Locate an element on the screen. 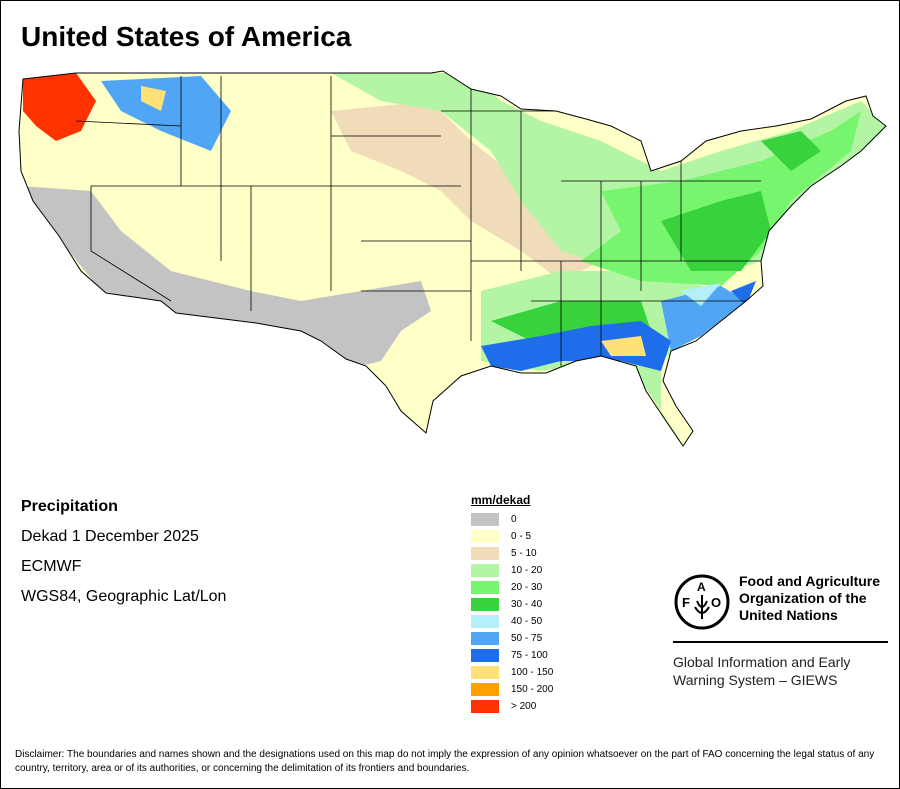  fao-logo-icon: F A O is located at coordinates (702, 602).